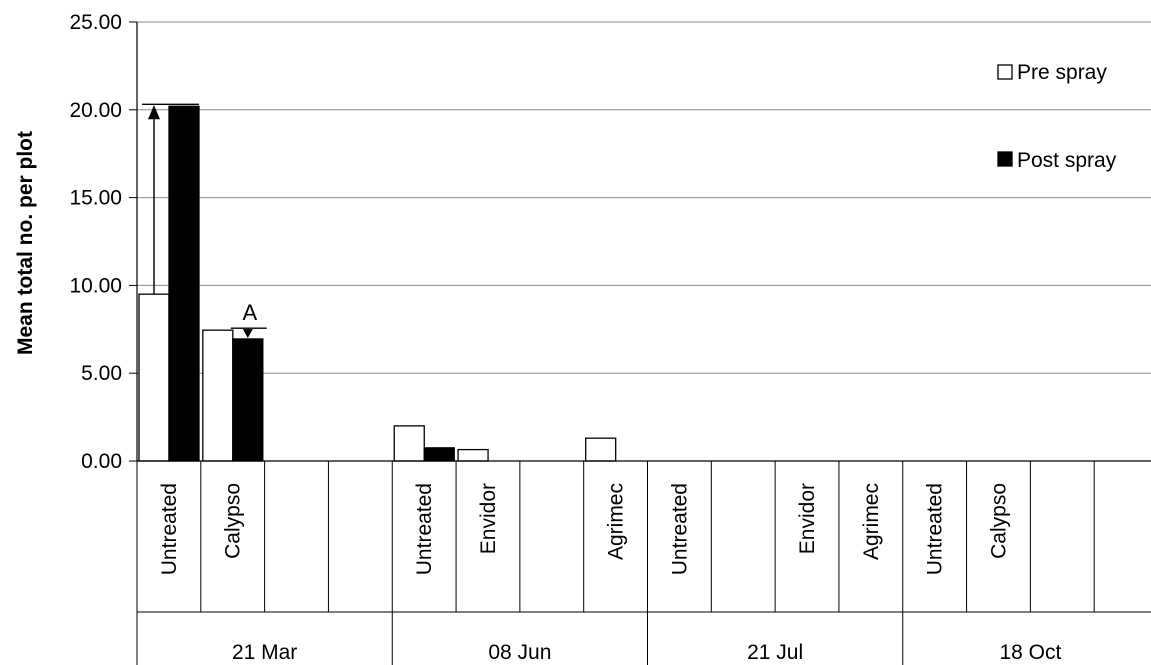 This screenshot has height=665, width=1151. What do you see at coordinates (95, 285) in the screenshot?
I see `y-tick-label: 10.00` at bounding box center [95, 285].